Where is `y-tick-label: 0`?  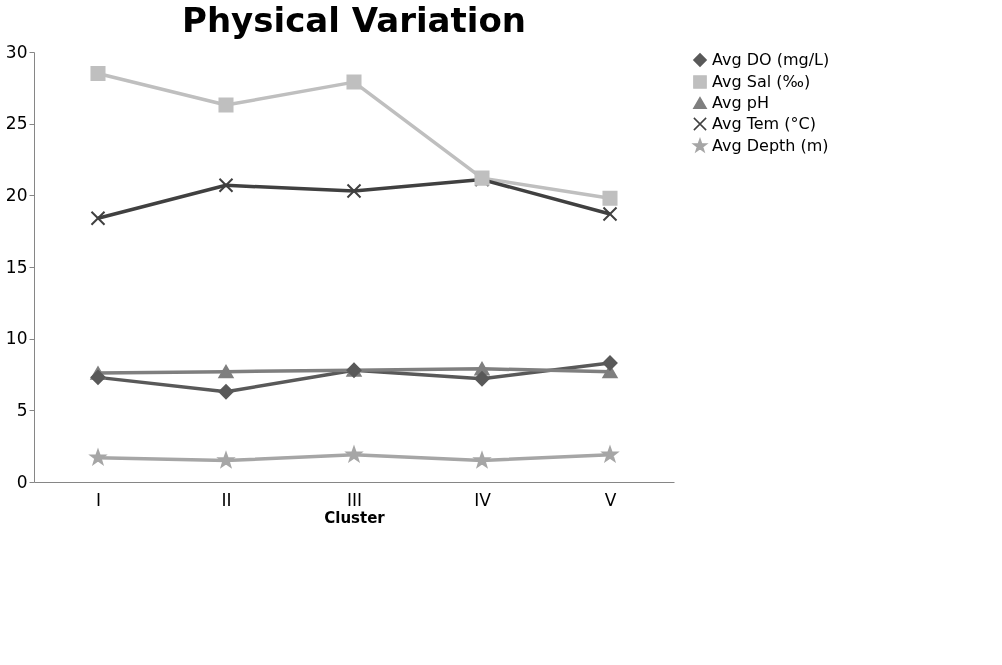 y-tick-label: 0 is located at coordinates (22, 481).